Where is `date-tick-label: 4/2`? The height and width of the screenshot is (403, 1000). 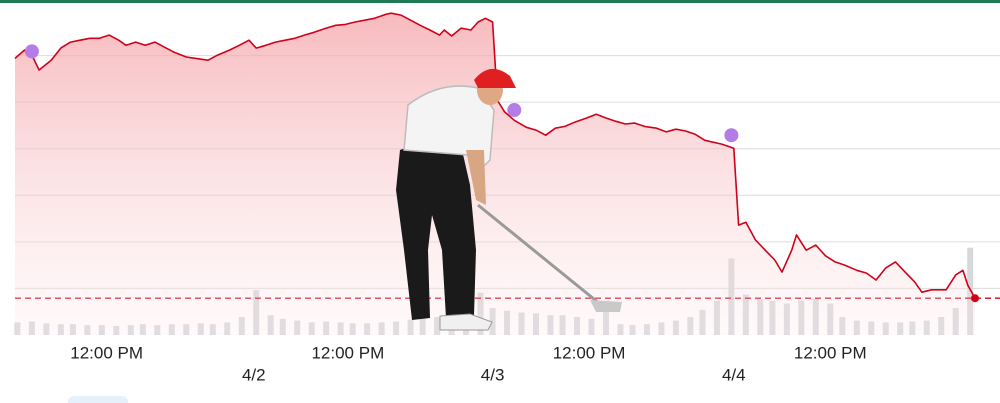
date-tick-label: 4/2 is located at coordinates (254, 374).